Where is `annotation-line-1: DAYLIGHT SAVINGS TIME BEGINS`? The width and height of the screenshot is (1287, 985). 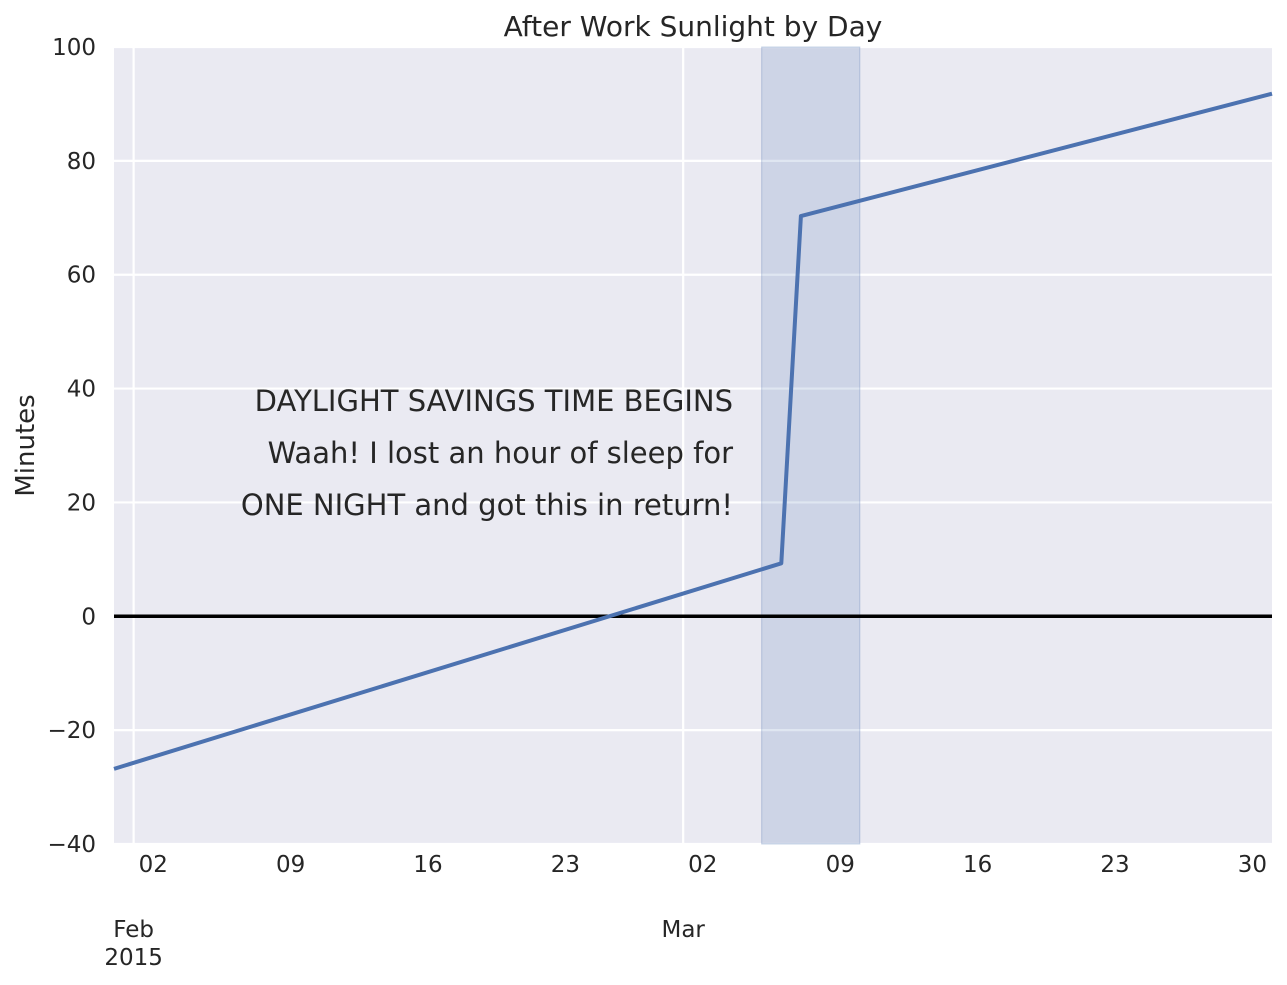 annotation-line-1: DAYLIGHT SAVINGS TIME BEGINS is located at coordinates (494, 401).